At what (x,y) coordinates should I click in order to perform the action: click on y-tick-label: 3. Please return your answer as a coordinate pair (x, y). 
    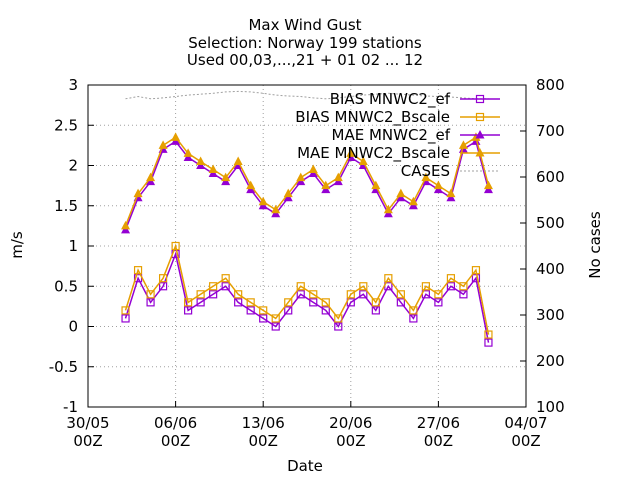
    Looking at the image, I should click on (73, 85).